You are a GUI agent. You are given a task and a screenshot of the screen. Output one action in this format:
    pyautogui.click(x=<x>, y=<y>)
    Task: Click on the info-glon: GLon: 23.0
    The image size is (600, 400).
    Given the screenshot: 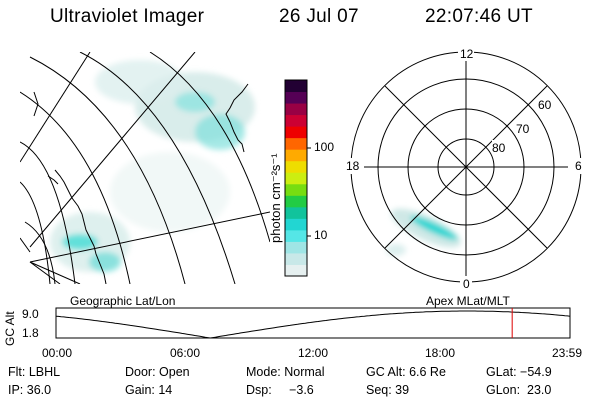 What is the action you would take?
    pyautogui.click(x=519, y=390)
    